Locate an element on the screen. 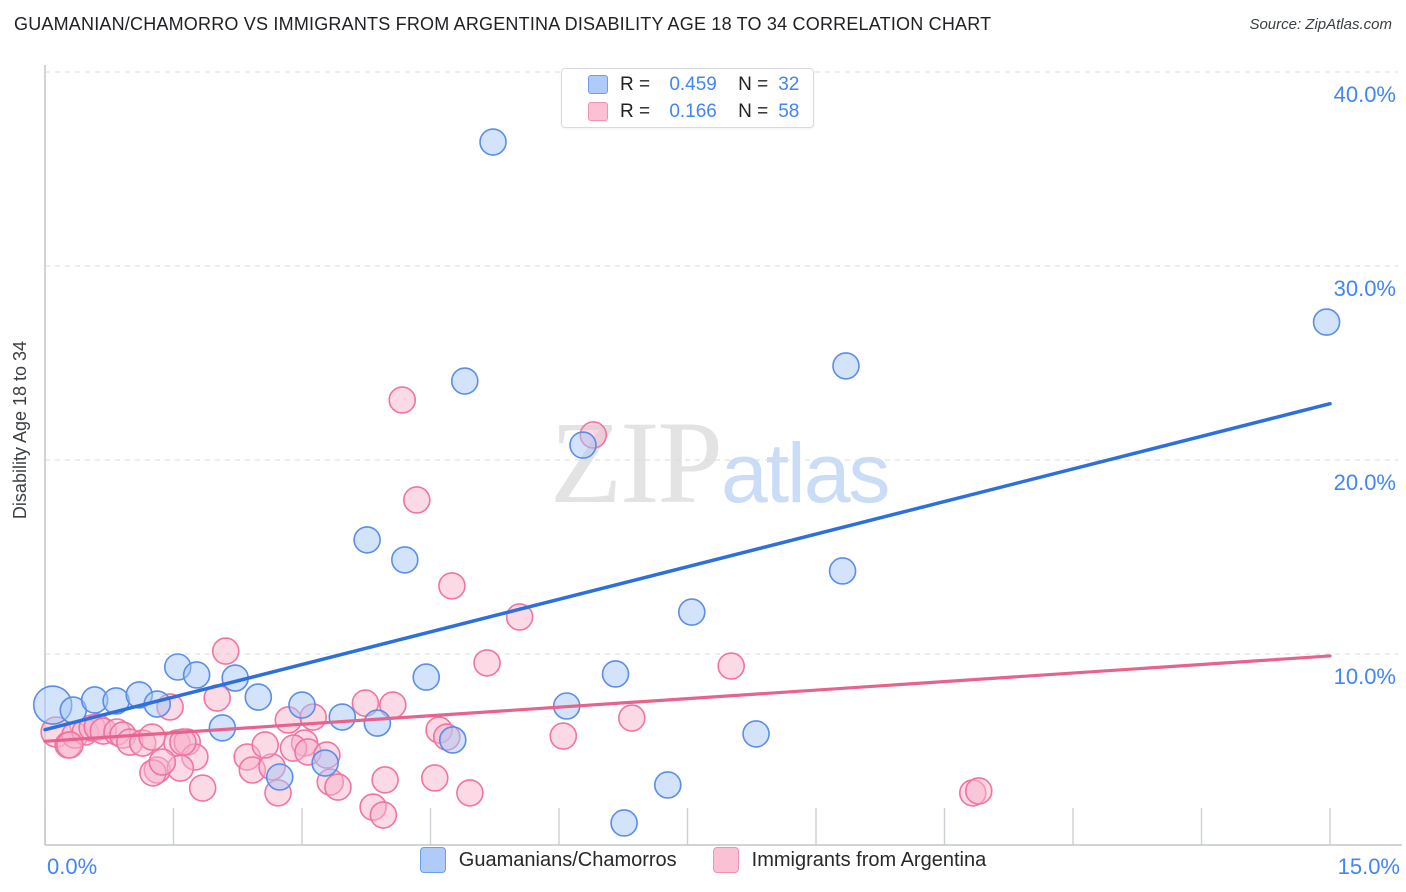 The width and height of the screenshot is (1406, 892). y-axis-tick-label: 40.0% is located at coordinates (1365, 94).